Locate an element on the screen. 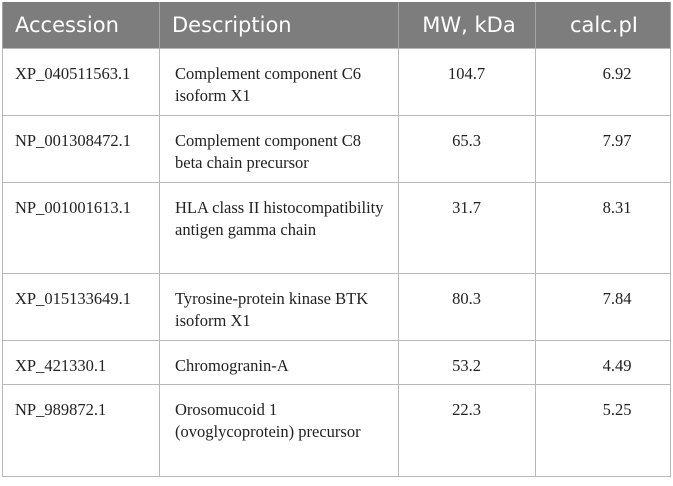 The width and height of the screenshot is (673, 486). pi-cell: 8.31 is located at coordinates (603, 227).